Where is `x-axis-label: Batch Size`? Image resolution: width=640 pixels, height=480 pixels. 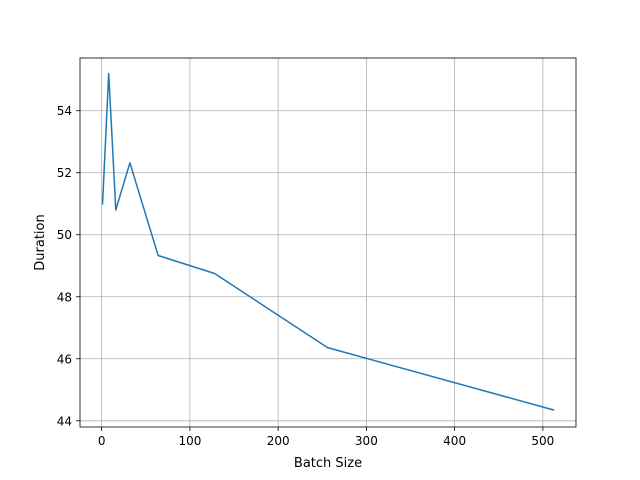 x-axis-label: Batch Size is located at coordinates (328, 463).